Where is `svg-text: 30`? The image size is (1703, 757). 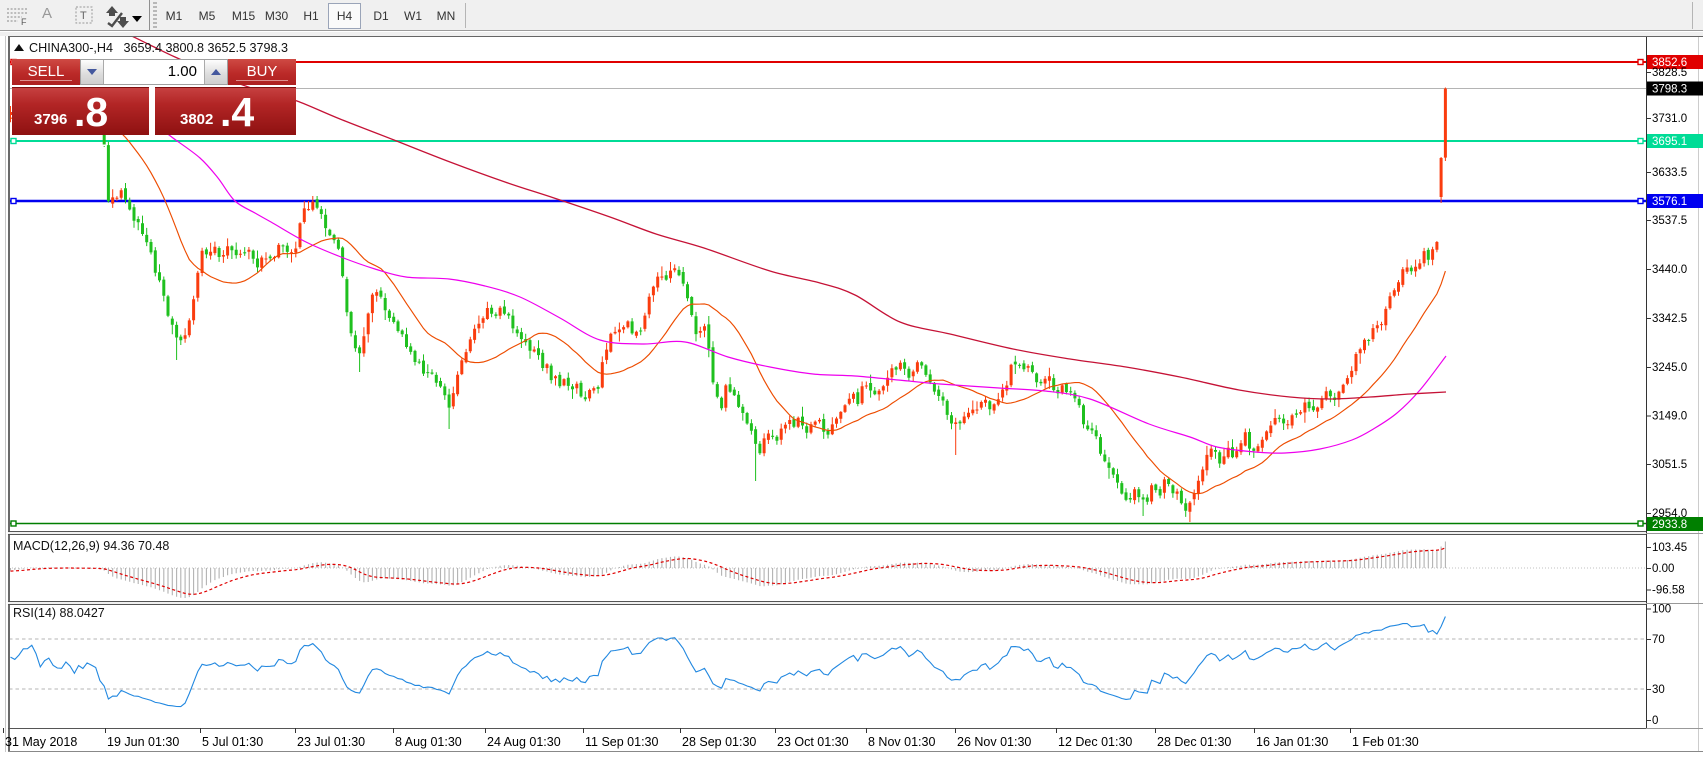
svg-text: 30 is located at coordinates (1658, 690).